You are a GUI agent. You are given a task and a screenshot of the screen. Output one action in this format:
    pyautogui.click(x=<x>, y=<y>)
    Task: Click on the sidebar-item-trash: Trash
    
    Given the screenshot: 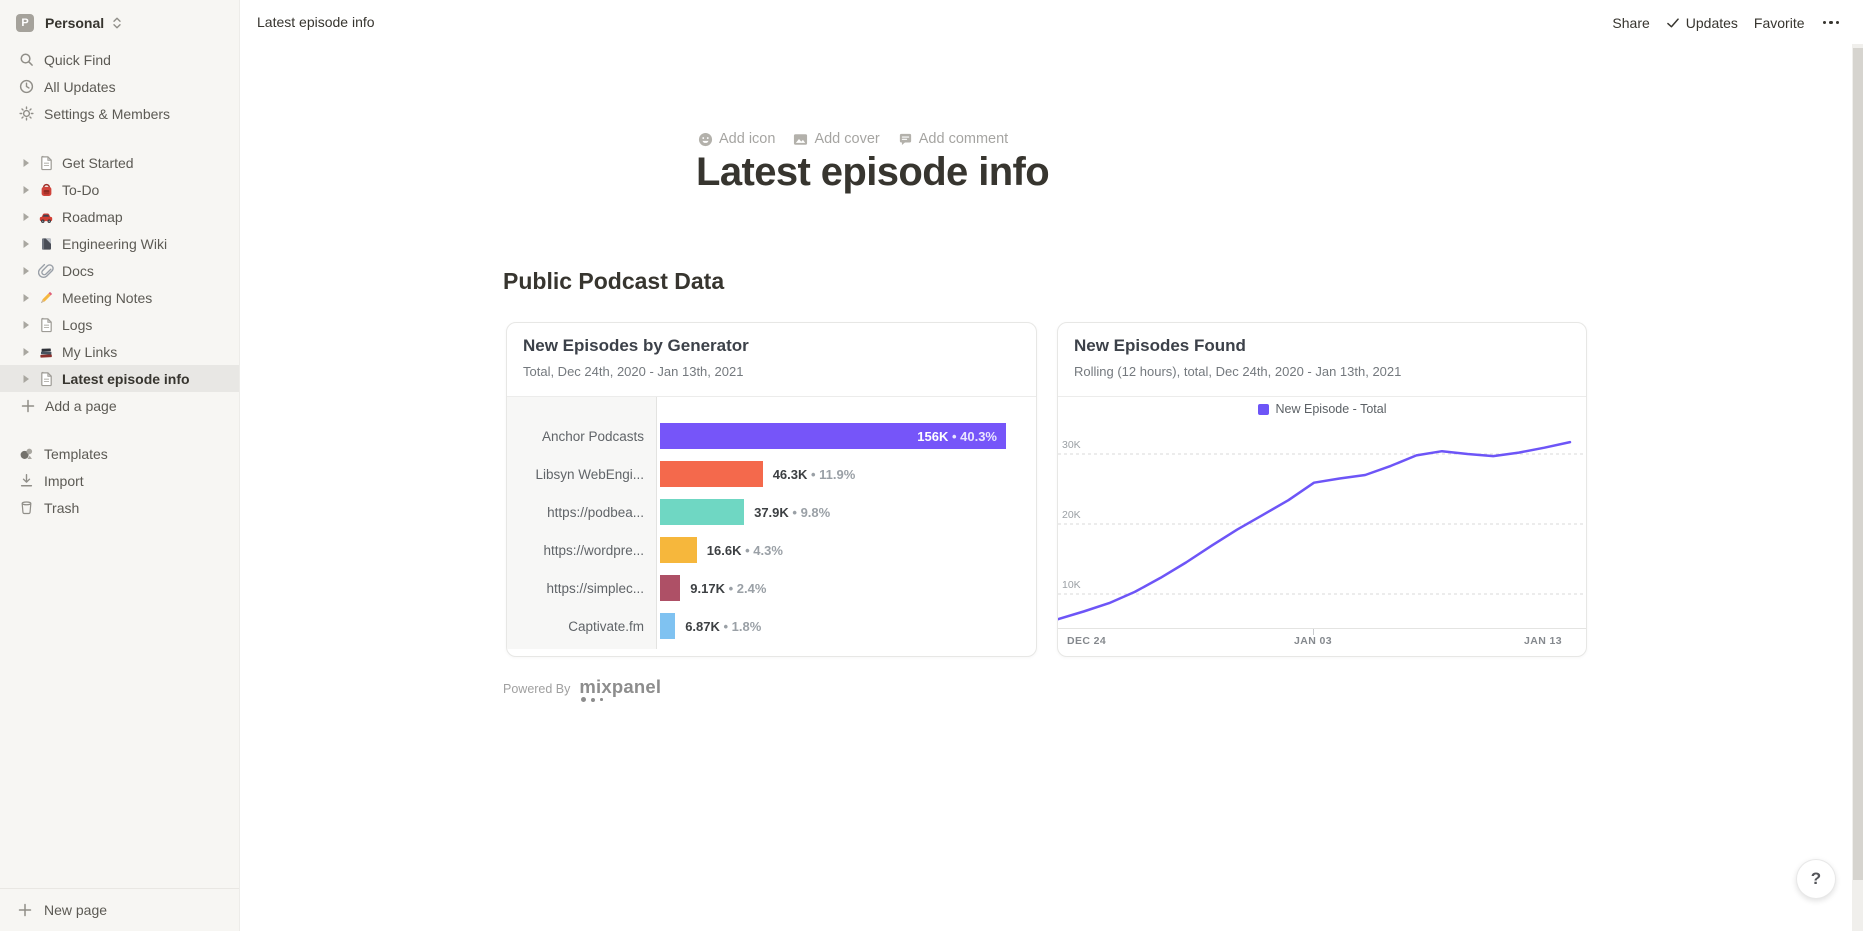 What is the action you would take?
    pyautogui.click(x=119, y=507)
    